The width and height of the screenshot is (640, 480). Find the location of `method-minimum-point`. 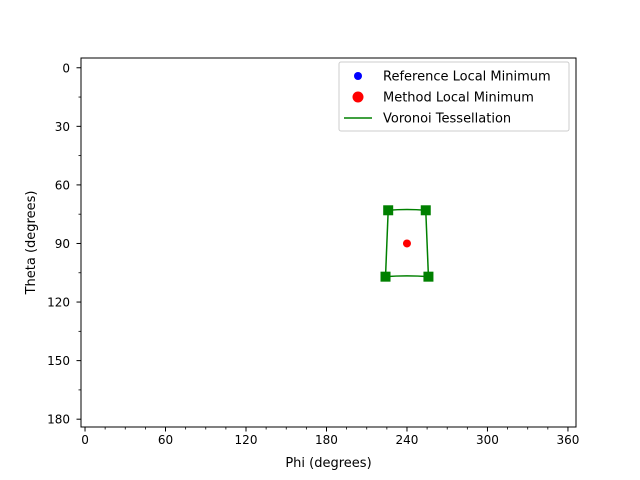

method-minimum-point is located at coordinates (406, 243).